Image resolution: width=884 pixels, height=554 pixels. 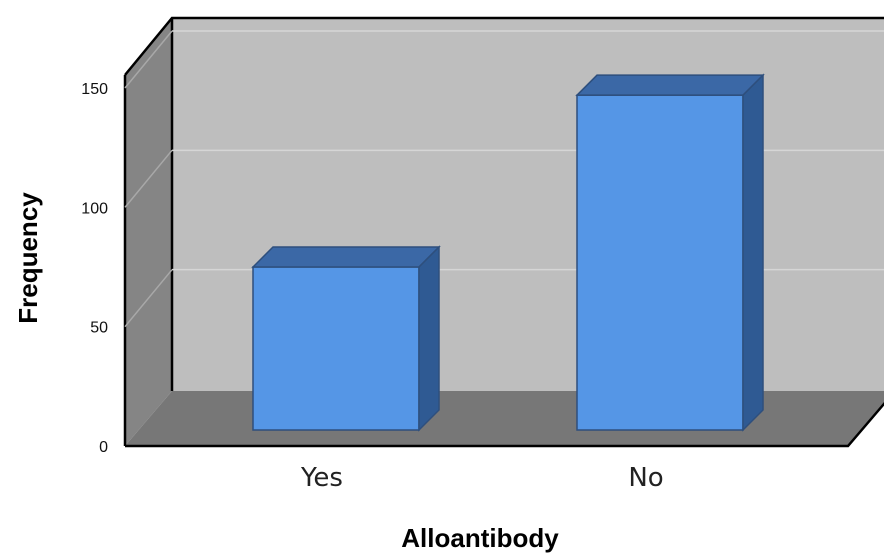 What do you see at coordinates (94, 268) in the screenshot?
I see `y-axis-ticks: 0 50 100 150` at bounding box center [94, 268].